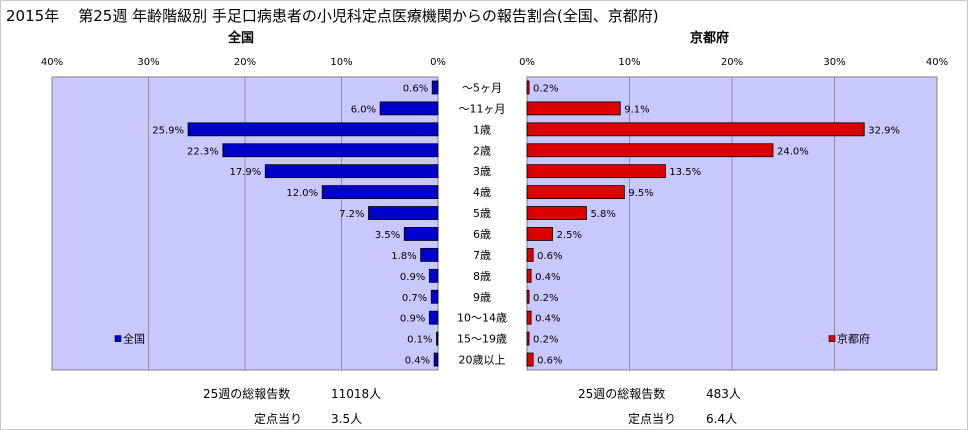  I want to click on national-data-label: 0.1%, so click(419, 340).